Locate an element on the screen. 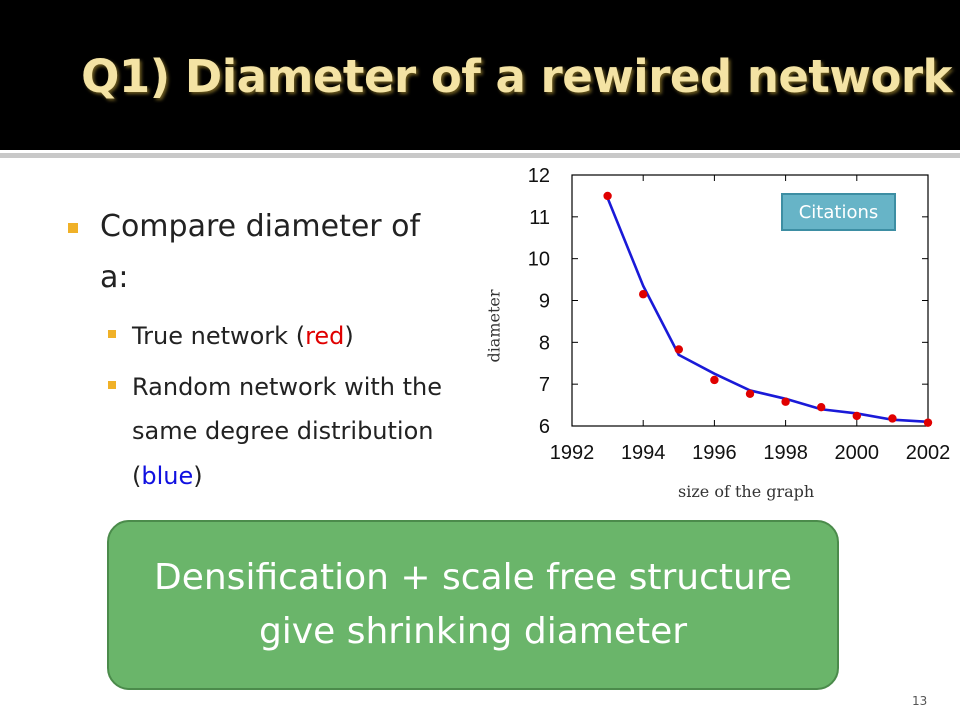 This screenshot has width=960, height=720. sub-item-1-close: ) is located at coordinates (349, 336).